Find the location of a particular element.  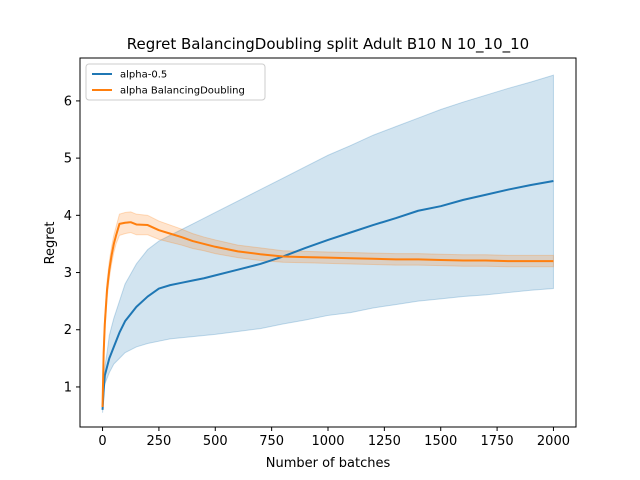

legend-label-alpha-0-5: alpha-0.5 is located at coordinates (143, 75).